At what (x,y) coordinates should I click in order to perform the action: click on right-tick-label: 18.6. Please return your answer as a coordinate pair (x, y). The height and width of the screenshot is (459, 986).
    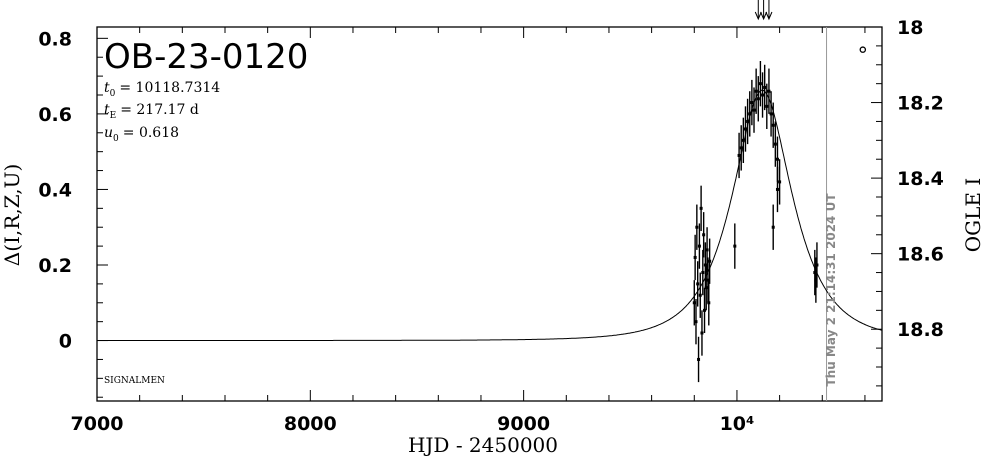
    Looking at the image, I should click on (920, 255).